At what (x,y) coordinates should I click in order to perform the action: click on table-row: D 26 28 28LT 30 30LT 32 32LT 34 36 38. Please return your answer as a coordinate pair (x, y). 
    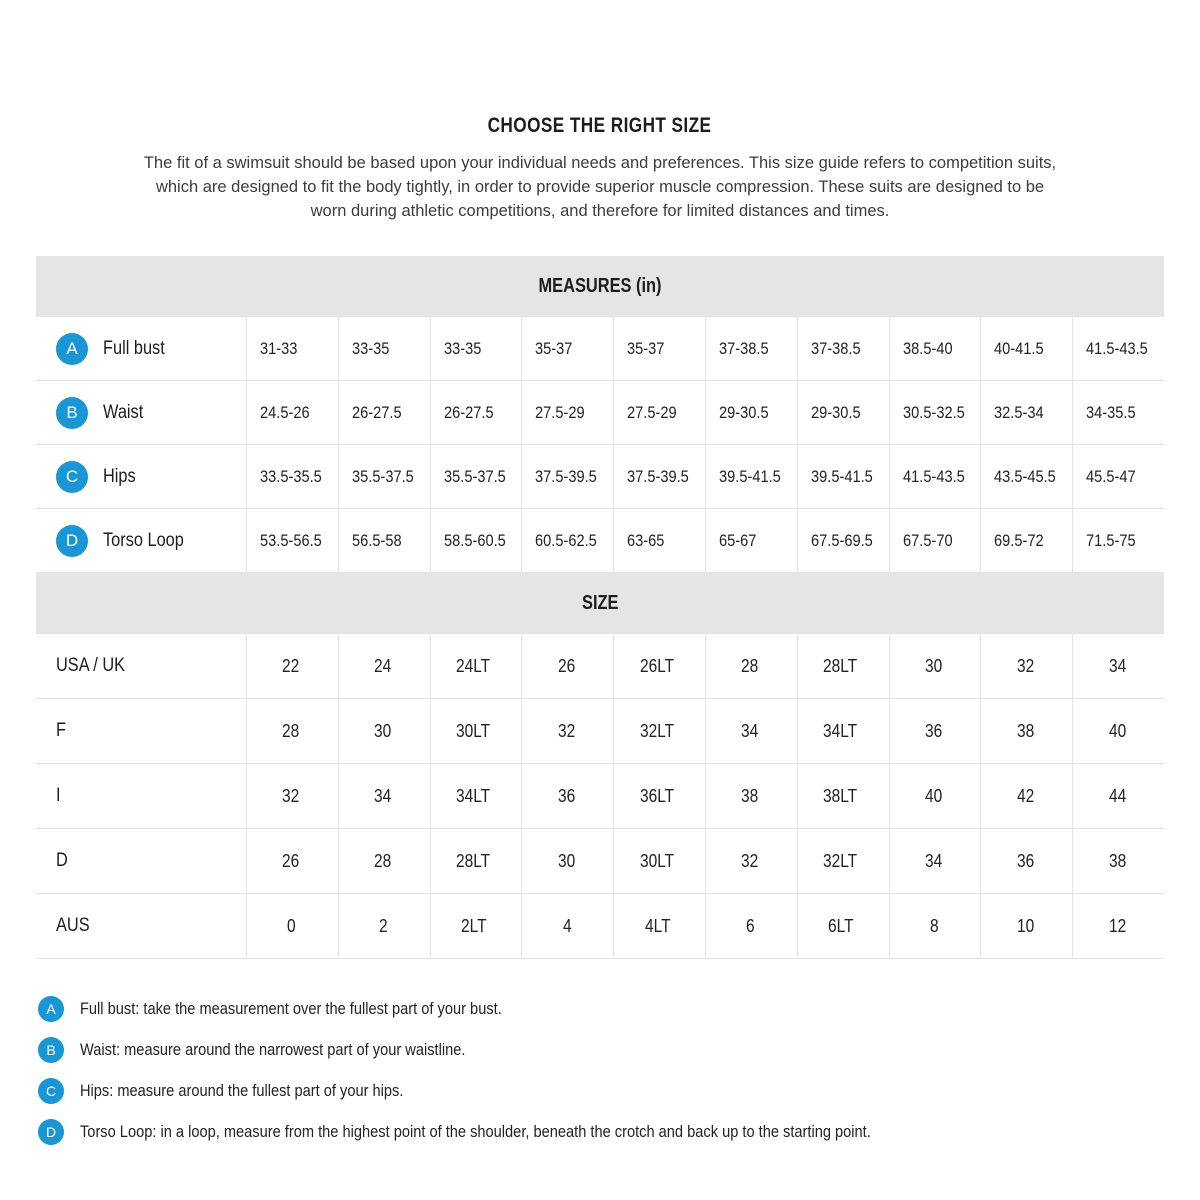
    Looking at the image, I should click on (600, 861).